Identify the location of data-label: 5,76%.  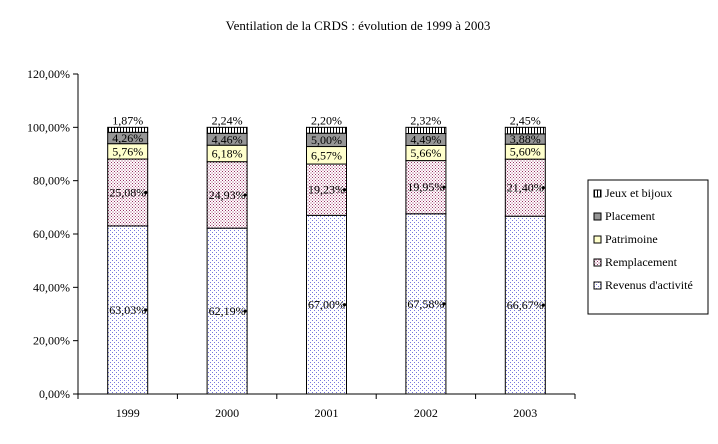
(127, 151).